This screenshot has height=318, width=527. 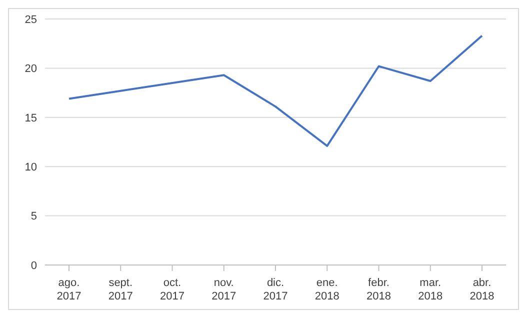 I want to click on y-tick-label: 20, so click(x=30, y=69).